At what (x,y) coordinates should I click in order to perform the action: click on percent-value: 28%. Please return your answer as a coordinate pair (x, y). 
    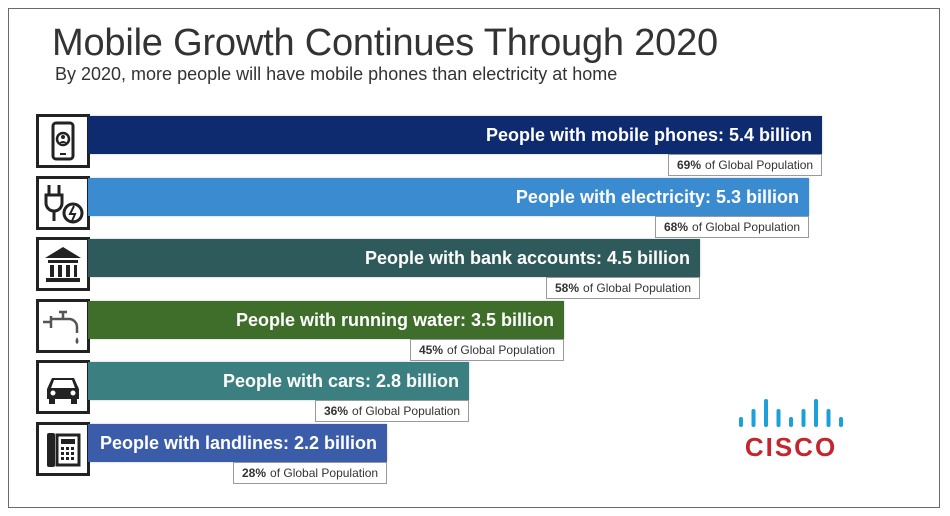
    Looking at the image, I should click on (254, 473).